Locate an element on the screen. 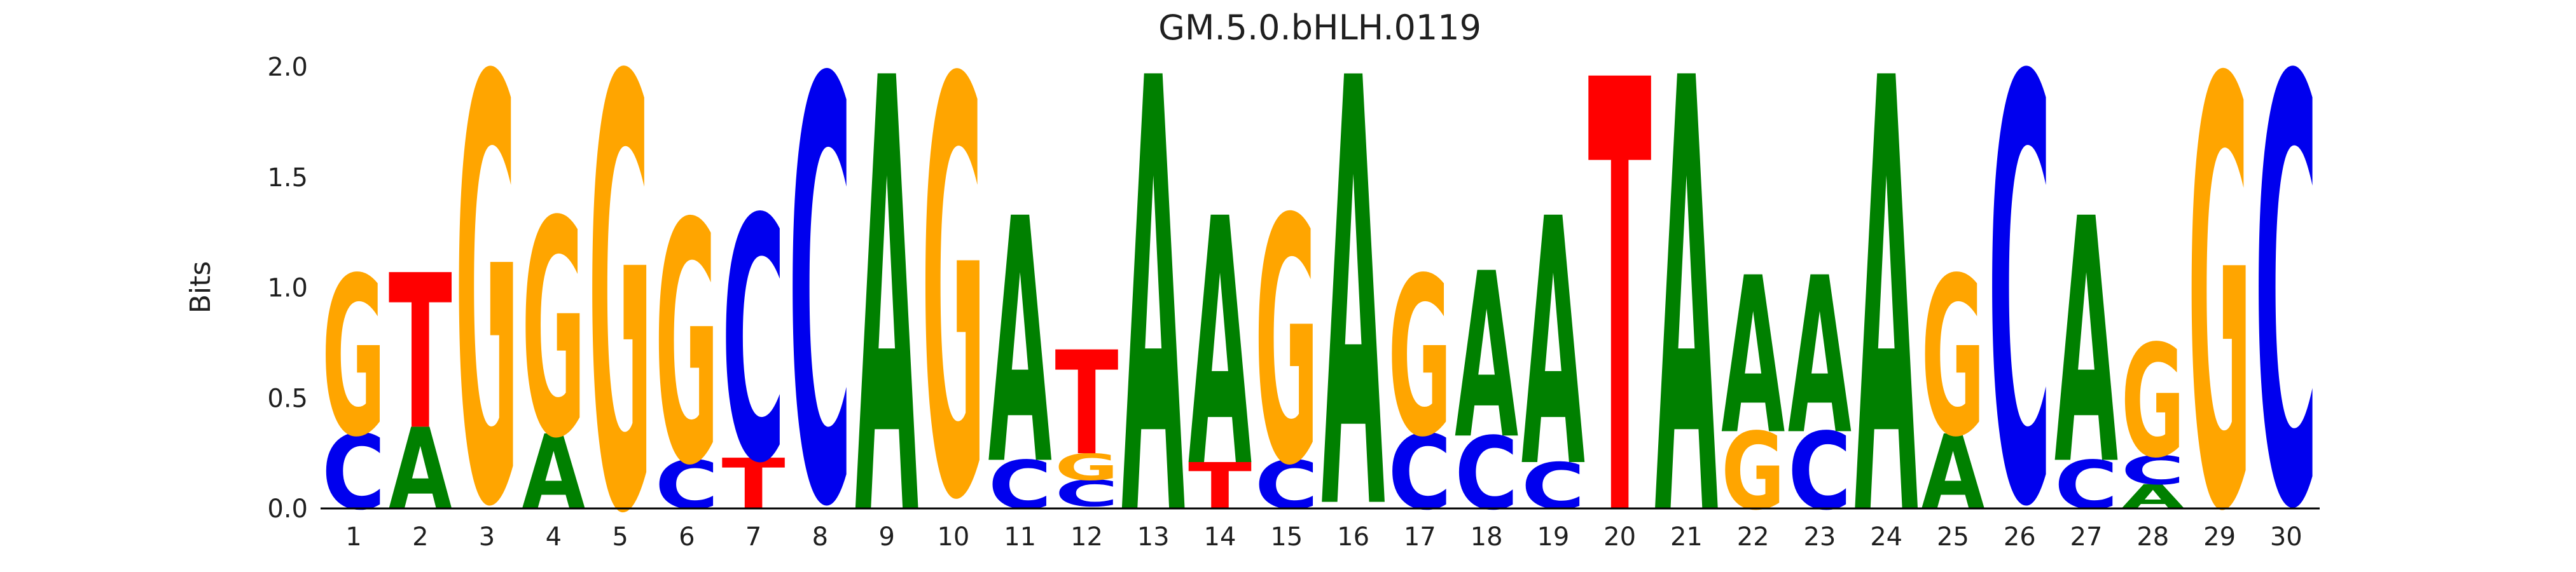  logo-letter-A-pos-28: A is located at coordinates (2153, 496).